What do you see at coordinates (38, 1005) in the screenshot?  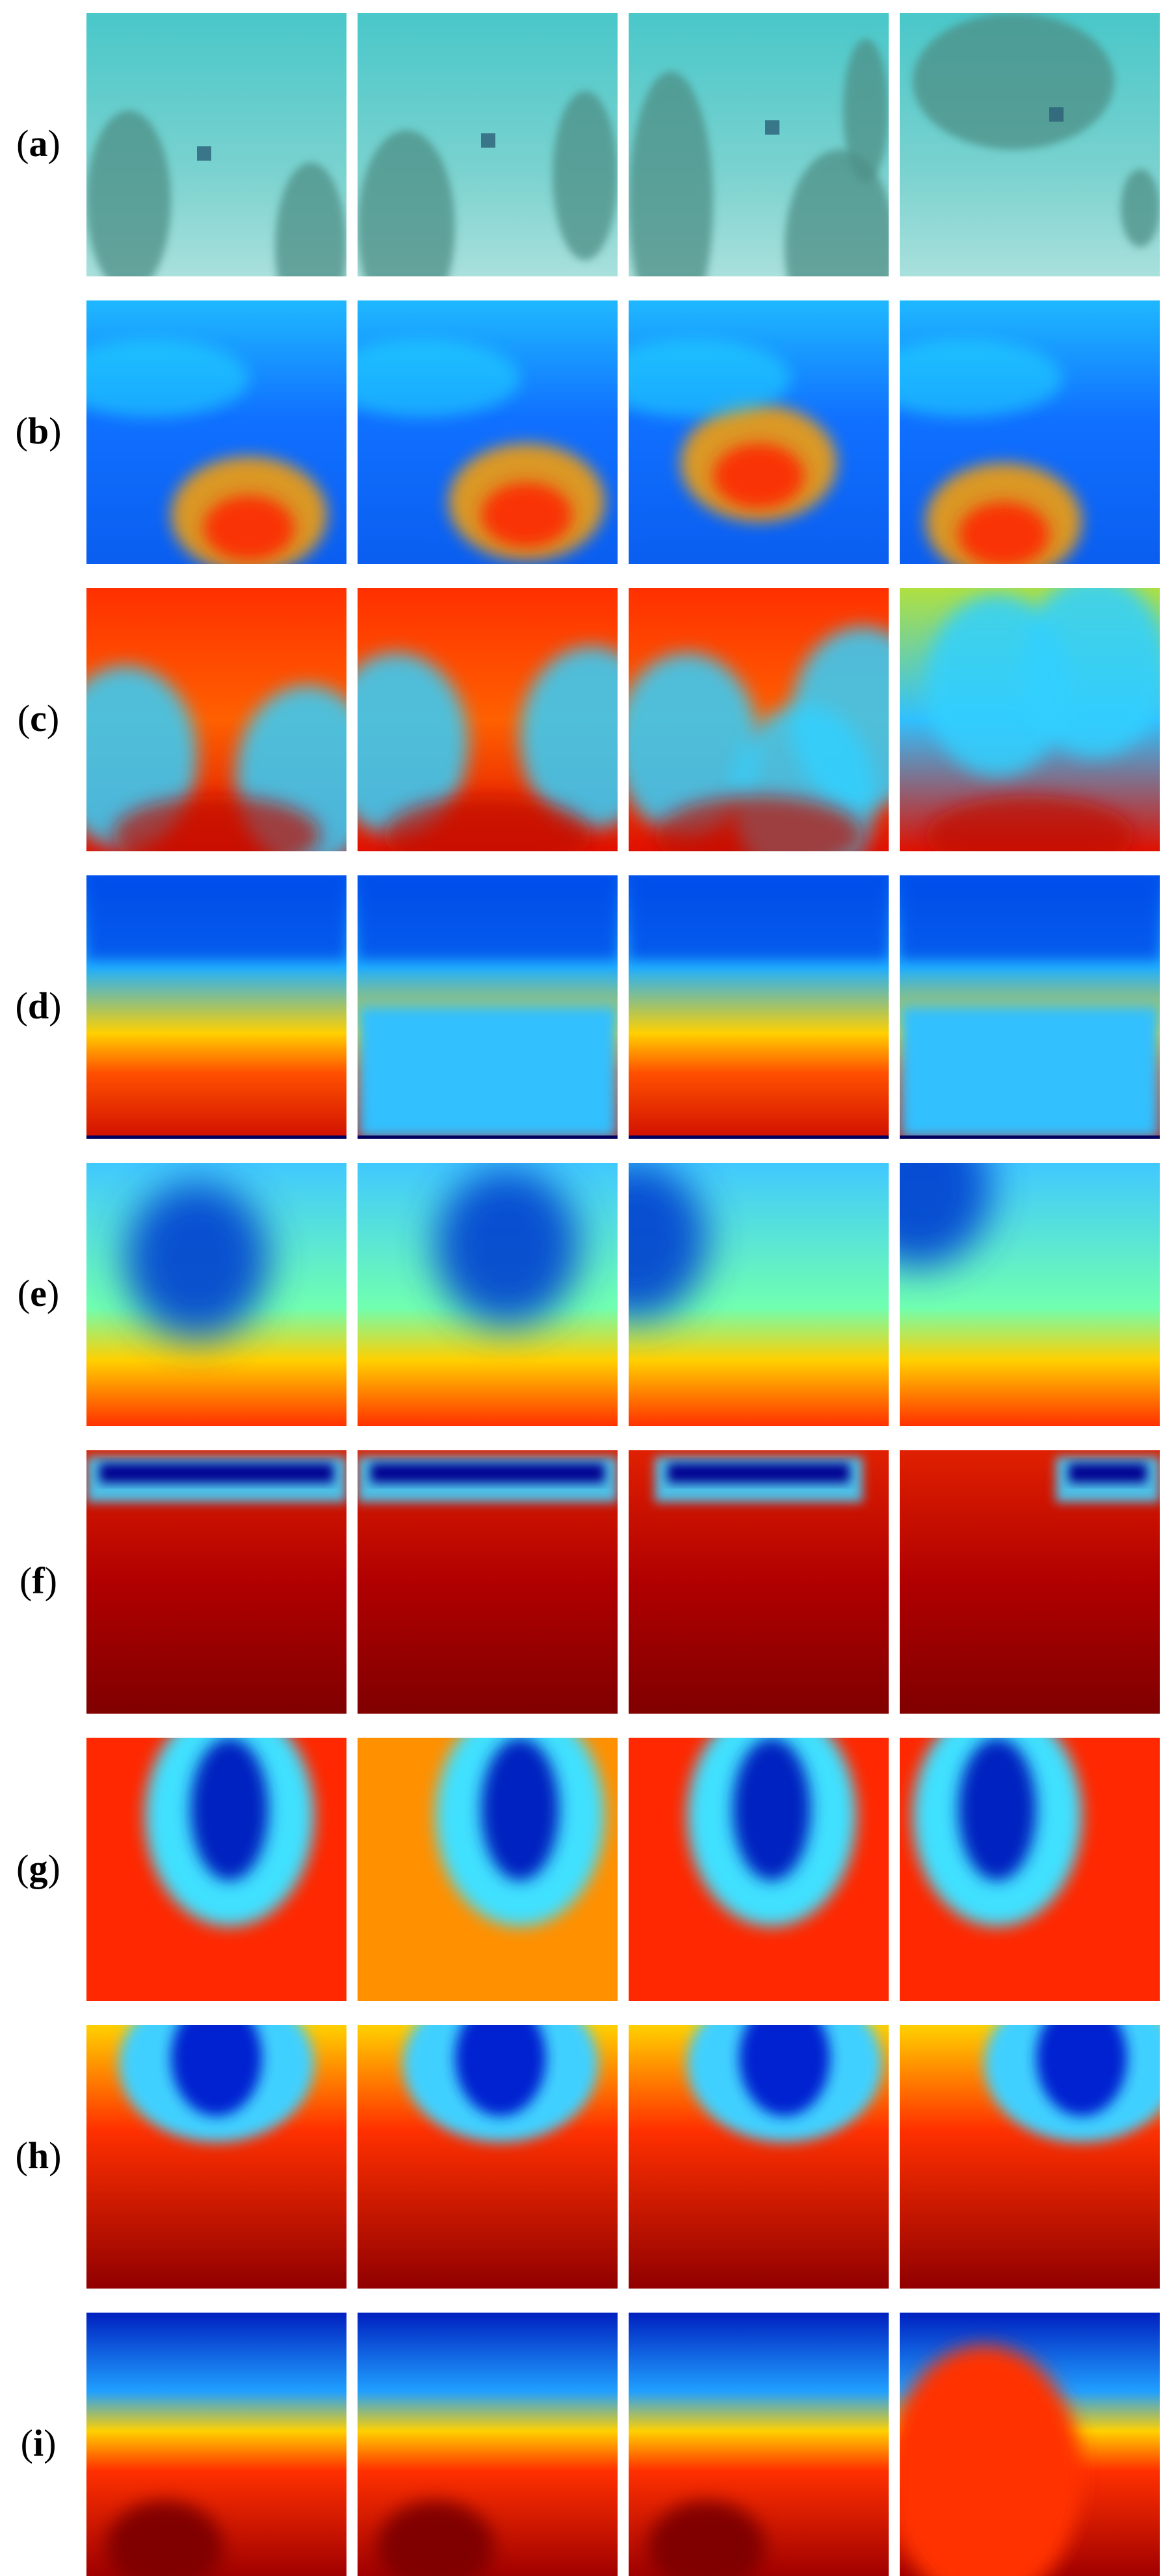 I see `row-label: (d)` at bounding box center [38, 1005].